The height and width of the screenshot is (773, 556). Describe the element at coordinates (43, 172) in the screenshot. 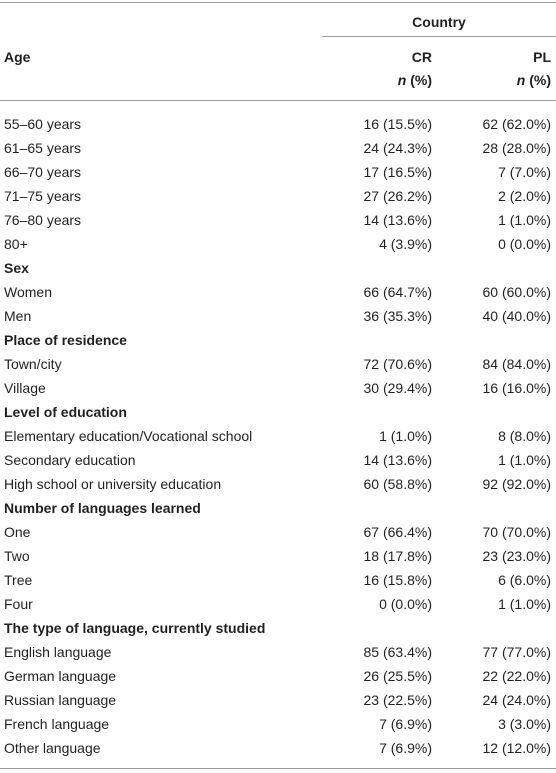

I see `row-label: 66–70 years` at that location.